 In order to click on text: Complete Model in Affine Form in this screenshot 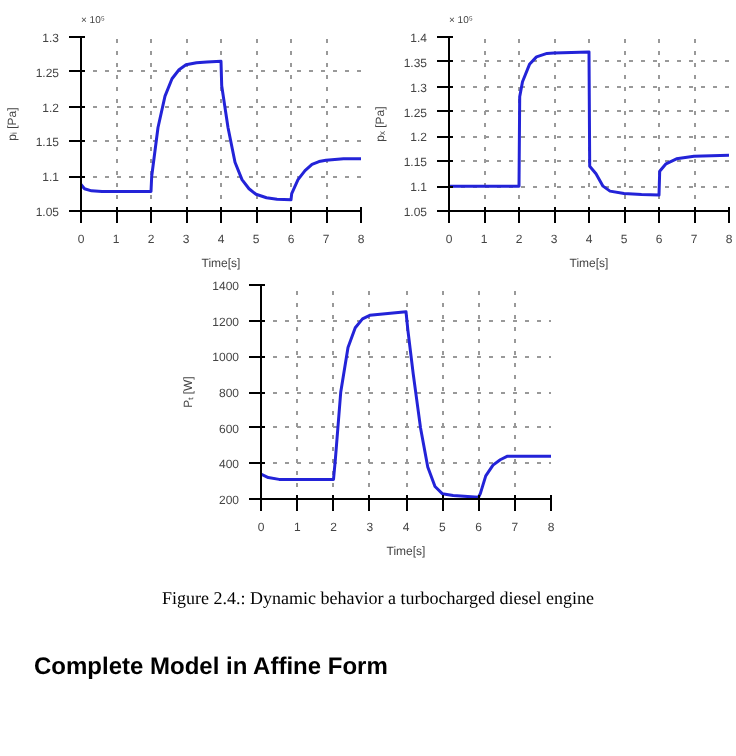, I will do `click(210, 667)`.